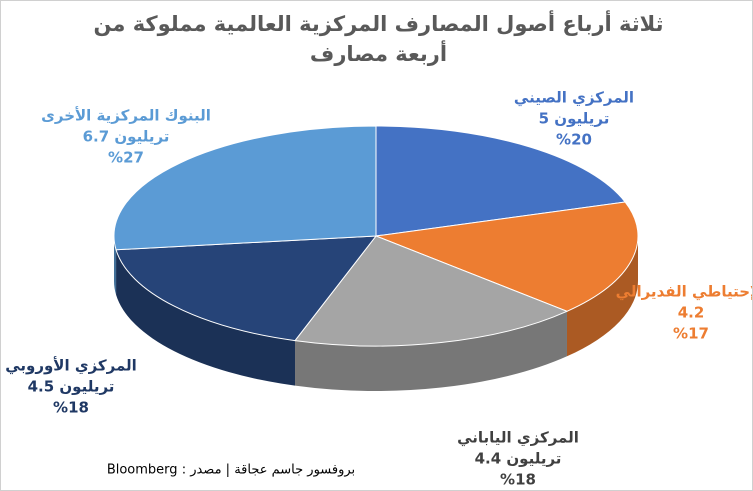  Describe the element at coordinates (574, 140) in the screenshot. I see `value-label: %20` at that location.